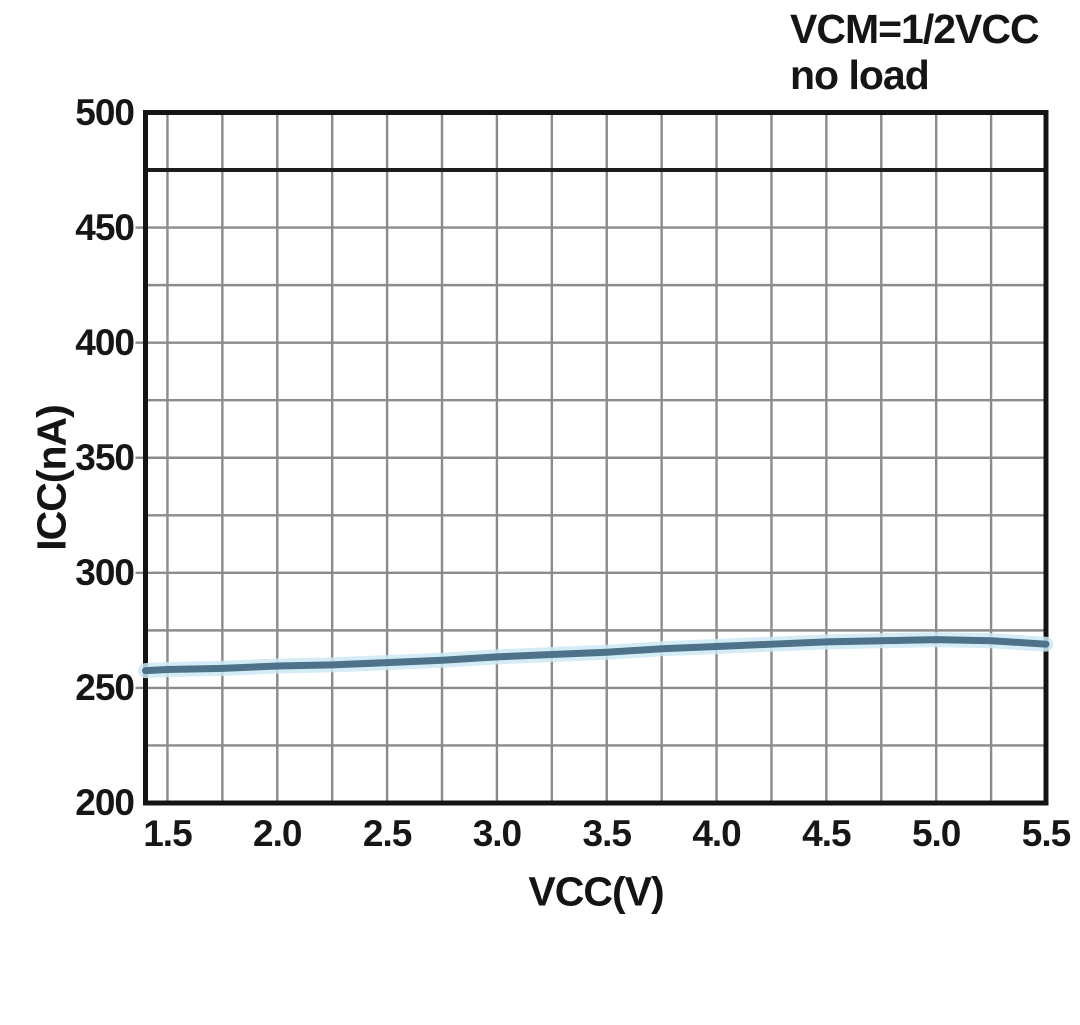 The width and height of the screenshot is (1080, 1025). I want to click on x-tick-label: 4.5, so click(826, 833).